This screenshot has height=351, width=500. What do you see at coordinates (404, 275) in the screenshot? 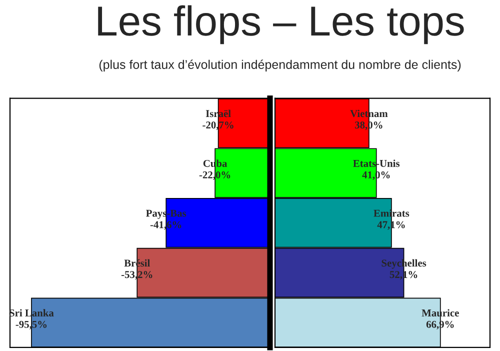
I see `data-label: 52,1%` at bounding box center [404, 275].